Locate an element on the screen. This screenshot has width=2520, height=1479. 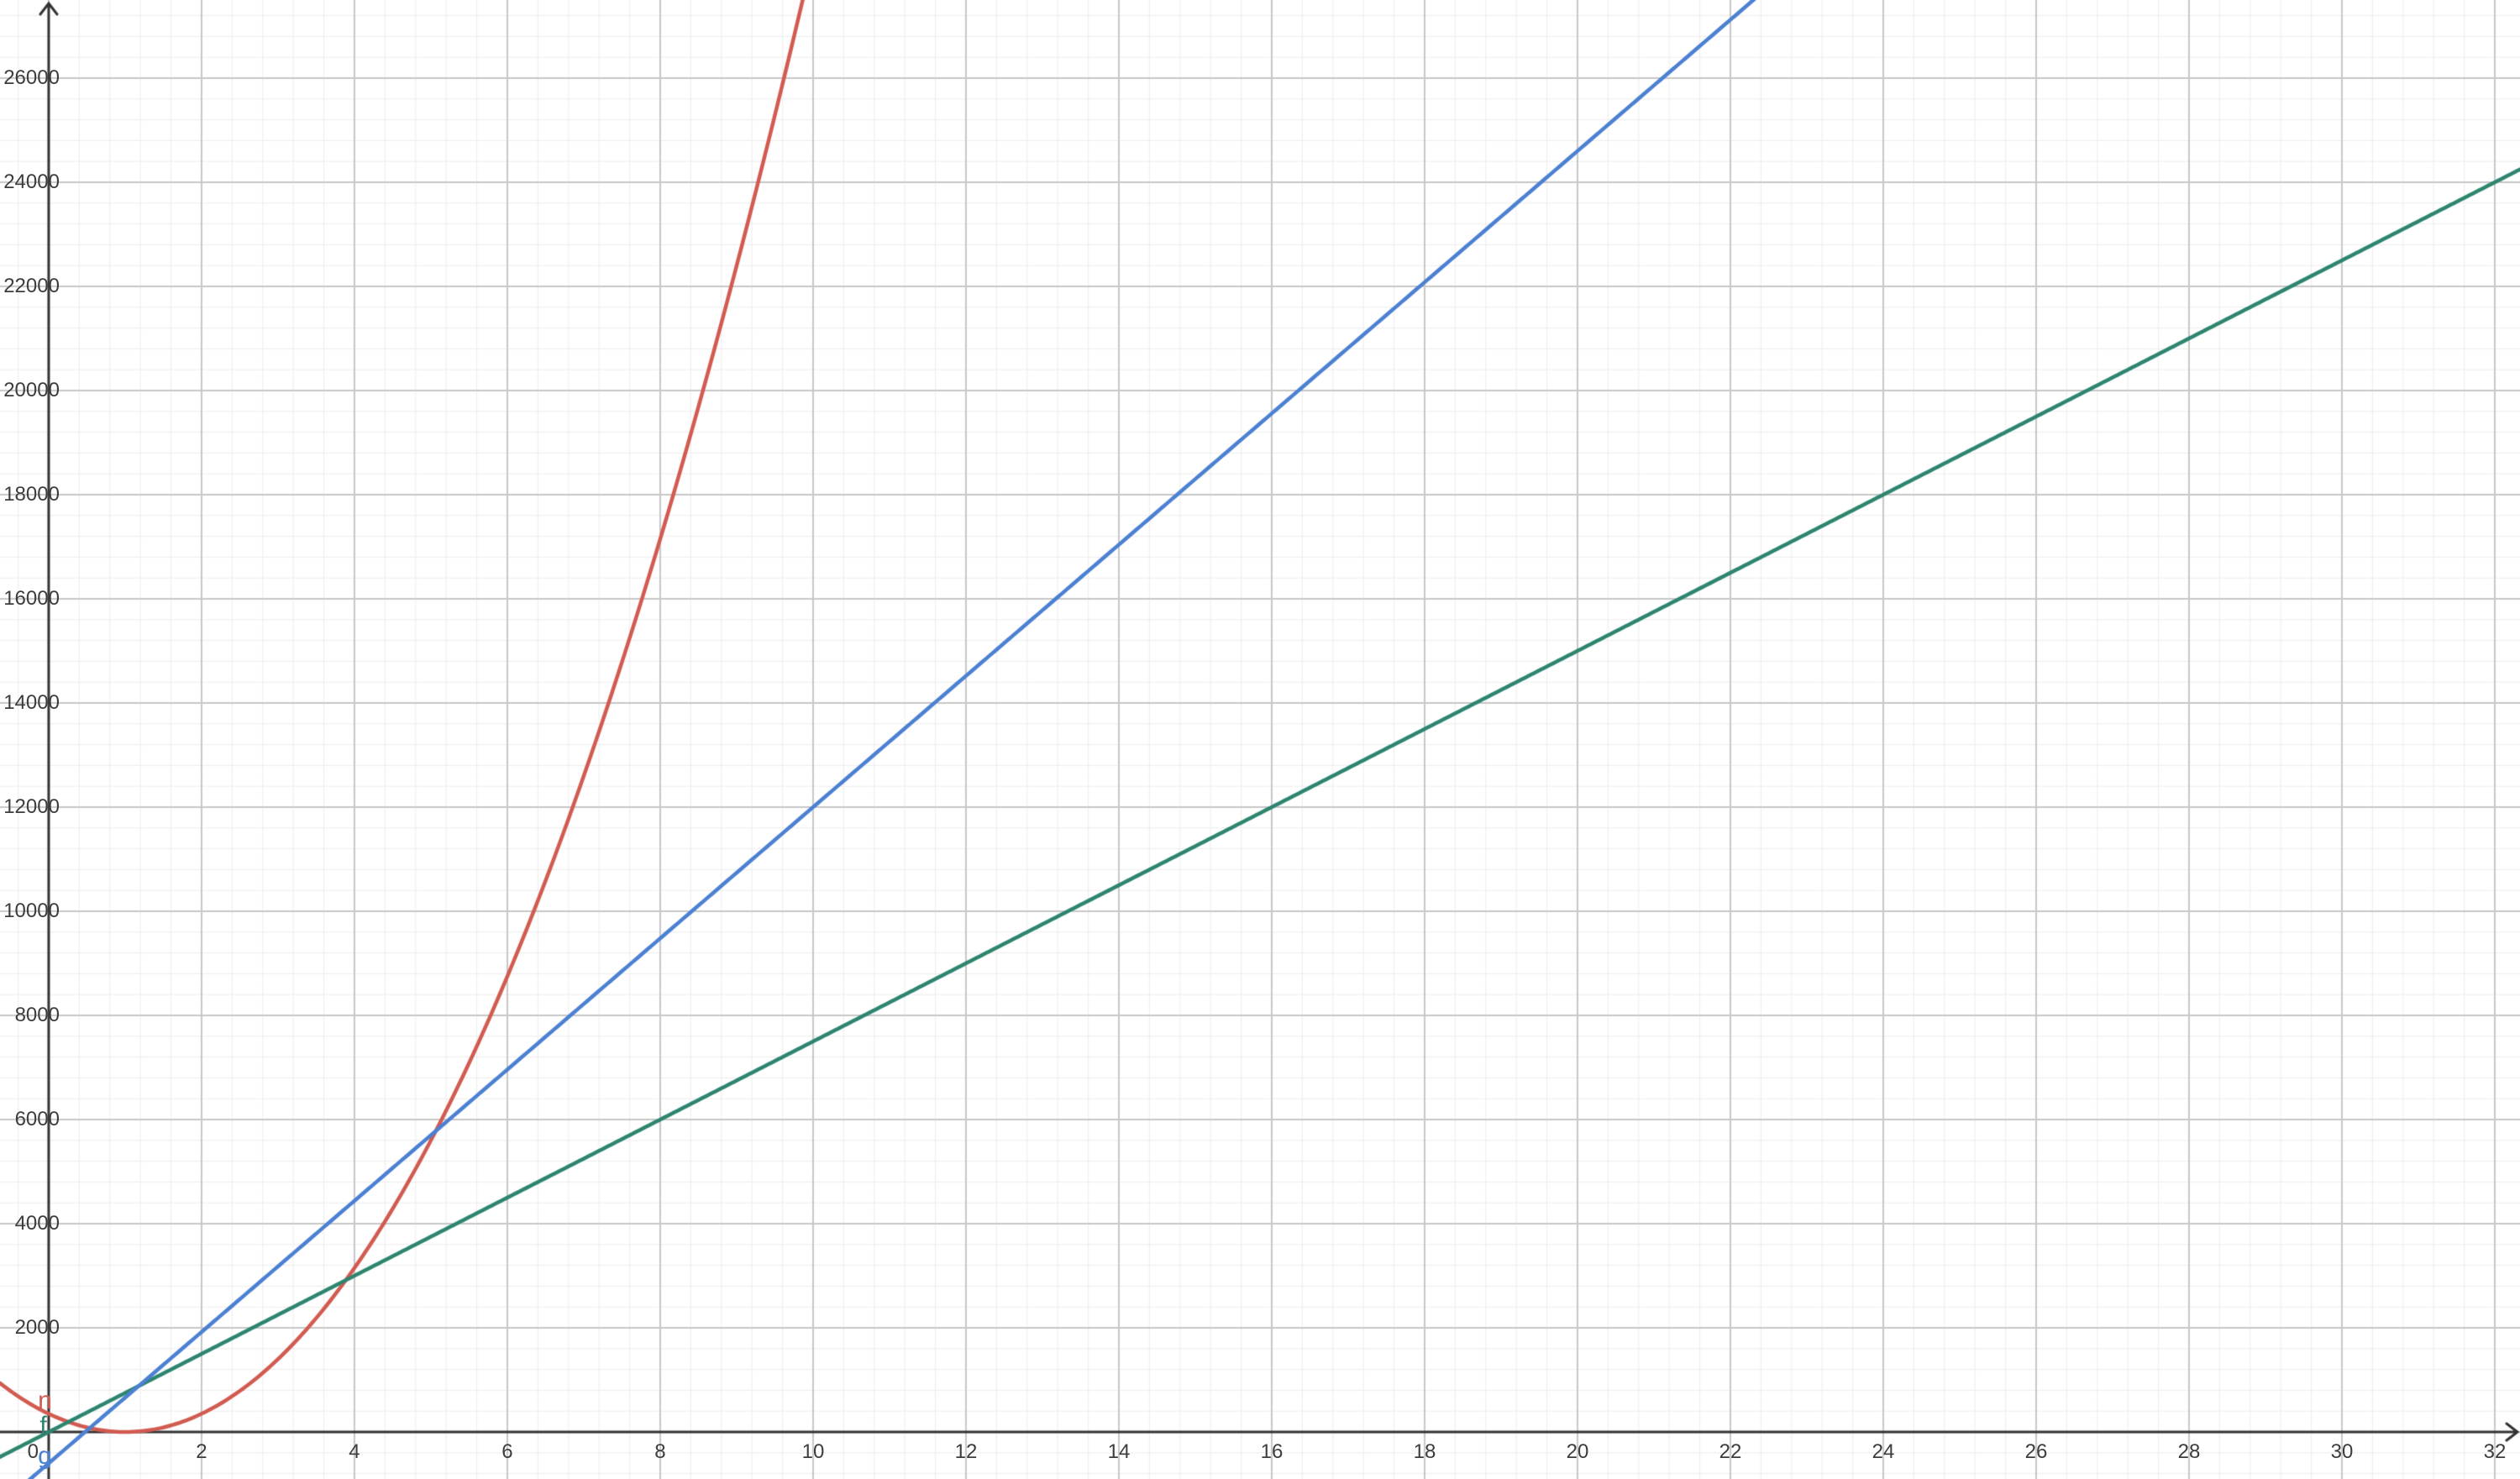
curve-label-n: n is located at coordinates (45, 1400).